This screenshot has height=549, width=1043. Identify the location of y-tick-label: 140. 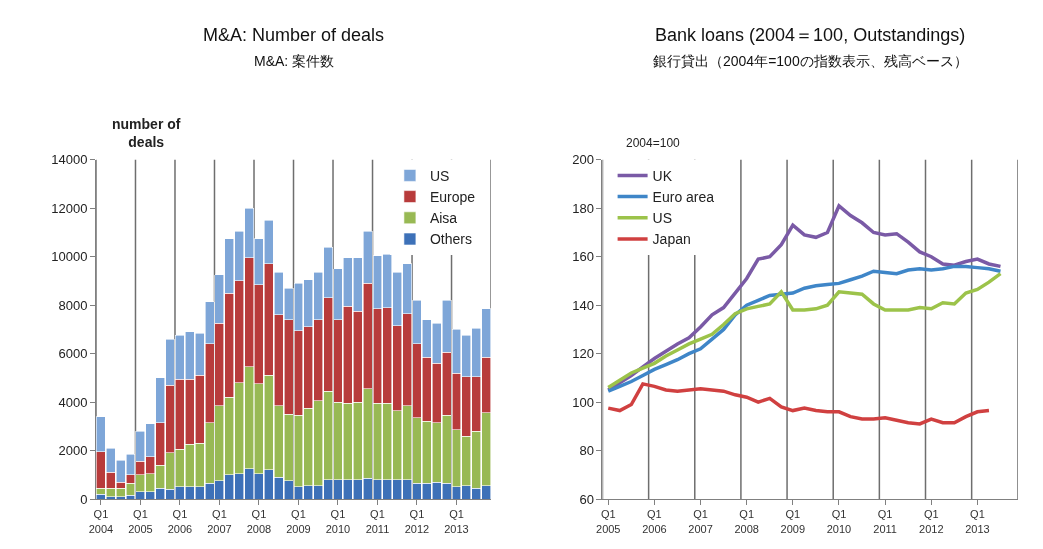
(583, 305).